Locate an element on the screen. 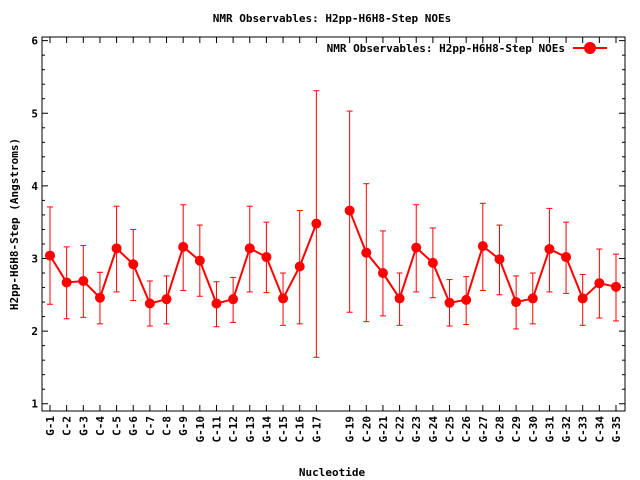 This screenshot has width=640, height=480. x-tick-label: C-5 is located at coordinates (117, 426).